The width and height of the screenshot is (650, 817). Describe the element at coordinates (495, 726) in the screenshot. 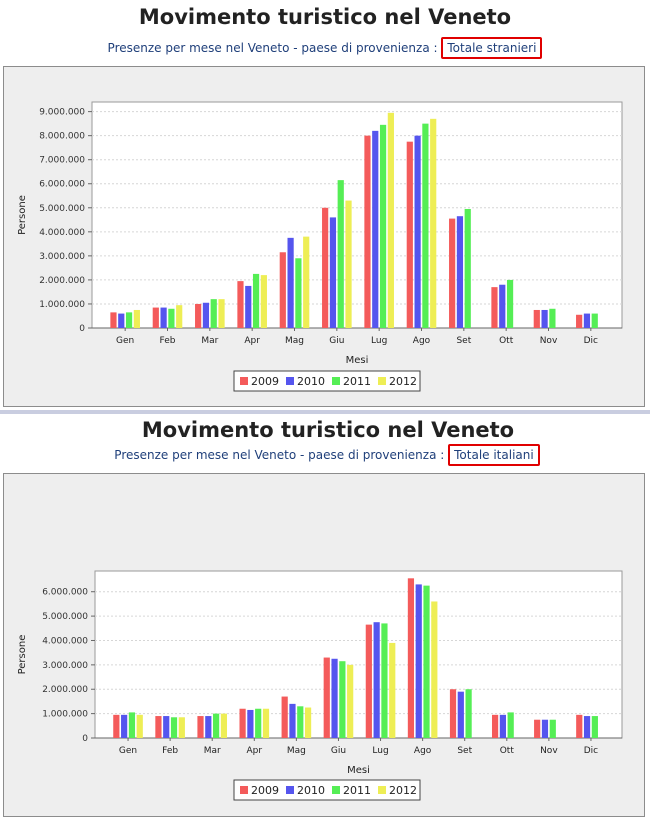

I see `bar-2009-ott` at that location.